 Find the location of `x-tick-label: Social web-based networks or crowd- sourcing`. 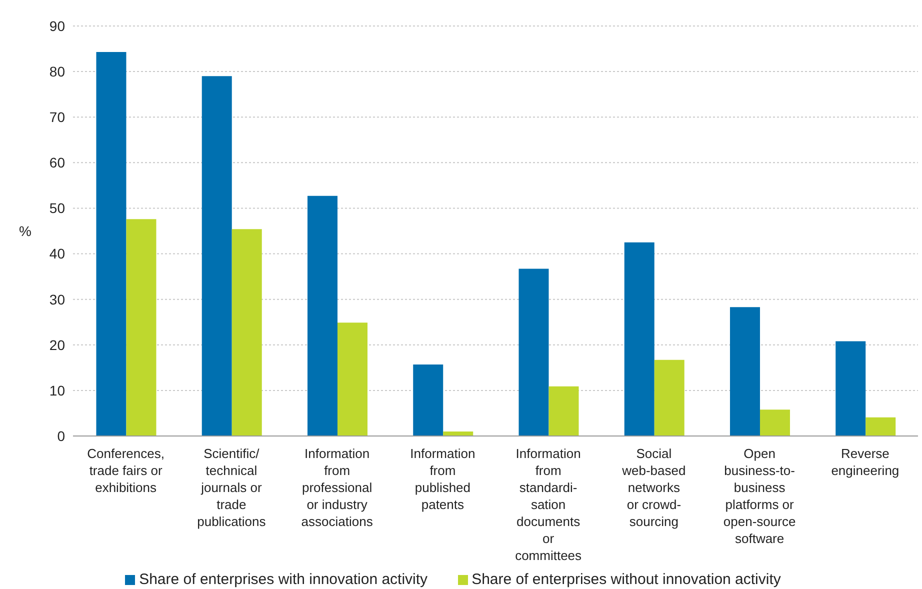

x-tick-label: Social web-based networks or crowd- sourcing is located at coordinates (653, 487).